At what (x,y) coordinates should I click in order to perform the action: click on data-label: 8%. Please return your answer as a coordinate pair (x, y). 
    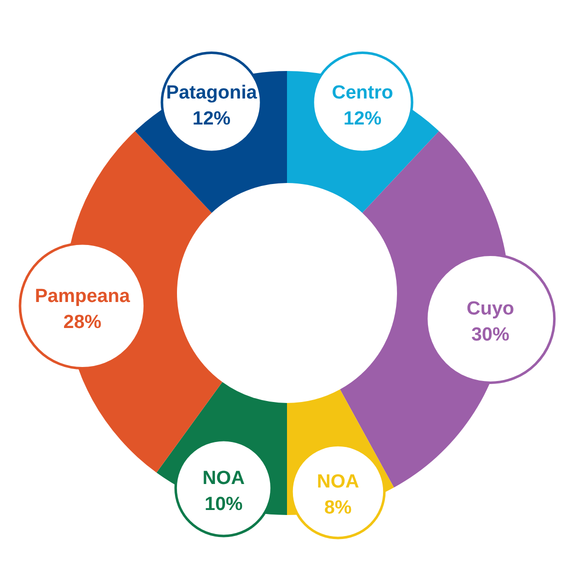
    Looking at the image, I should click on (338, 508).